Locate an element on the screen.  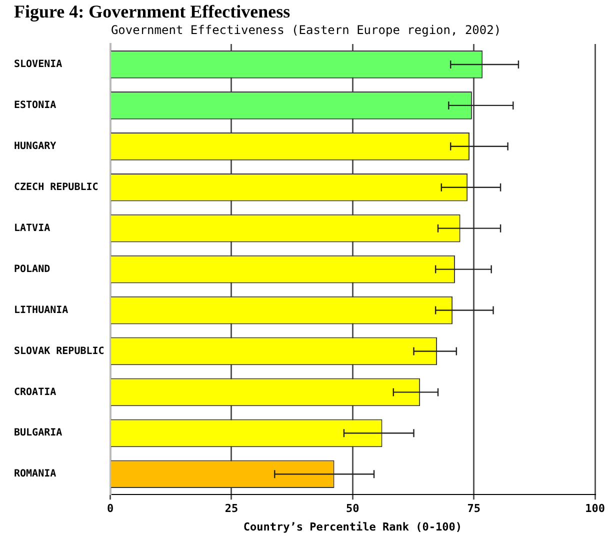
x-axis-title: Country’s Percentile Rank (0-100) is located at coordinates (352, 527).